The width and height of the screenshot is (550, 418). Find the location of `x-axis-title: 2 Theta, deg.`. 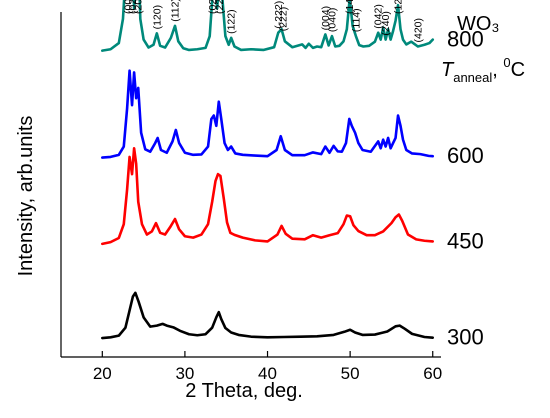

x-axis-title: 2 Theta, deg. is located at coordinates (244, 391).